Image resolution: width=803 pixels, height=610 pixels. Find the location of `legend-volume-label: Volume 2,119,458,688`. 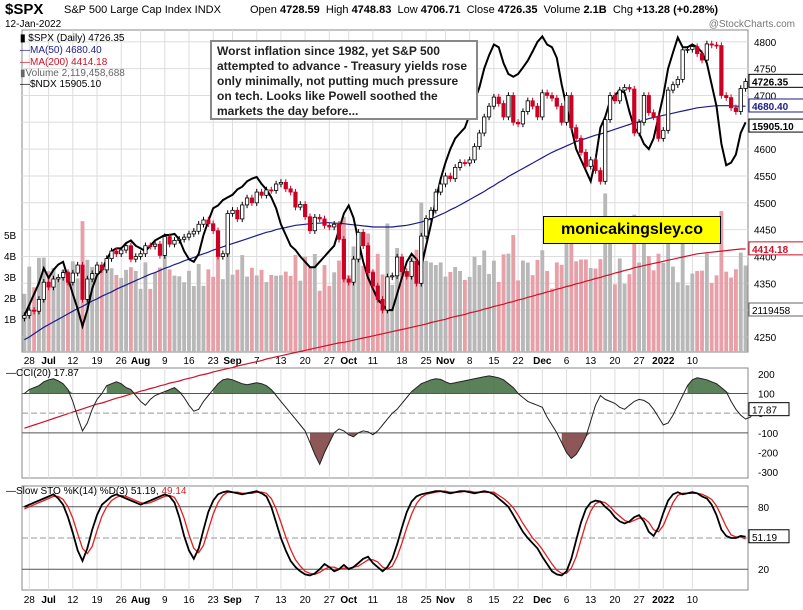

legend-volume-label: Volume 2,119,458,688 is located at coordinates (75, 73).